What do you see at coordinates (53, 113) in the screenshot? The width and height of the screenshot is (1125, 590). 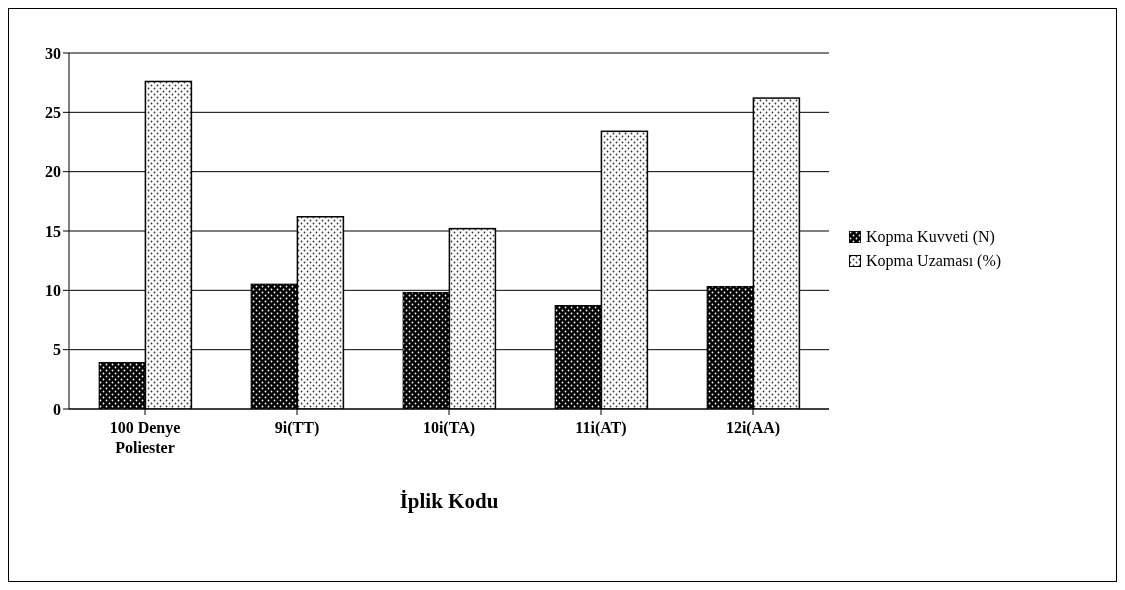 I see `y-tick-label: 25` at bounding box center [53, 113].